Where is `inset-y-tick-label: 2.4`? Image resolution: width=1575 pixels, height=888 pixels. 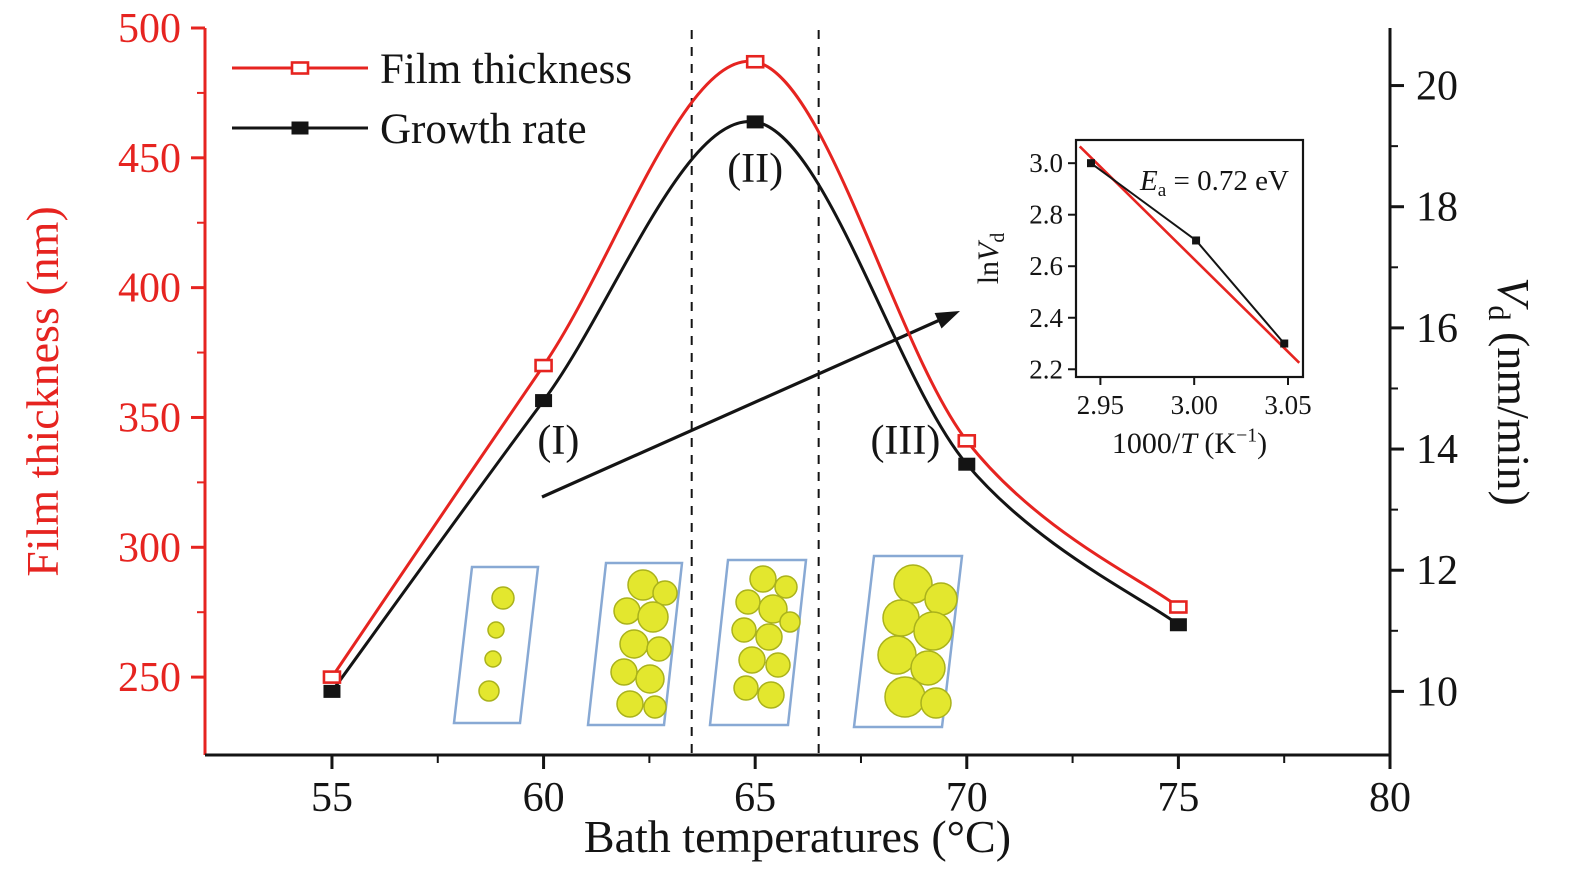
inset-y-tick-label: 2.4 is located at coordinates (1046, 318).